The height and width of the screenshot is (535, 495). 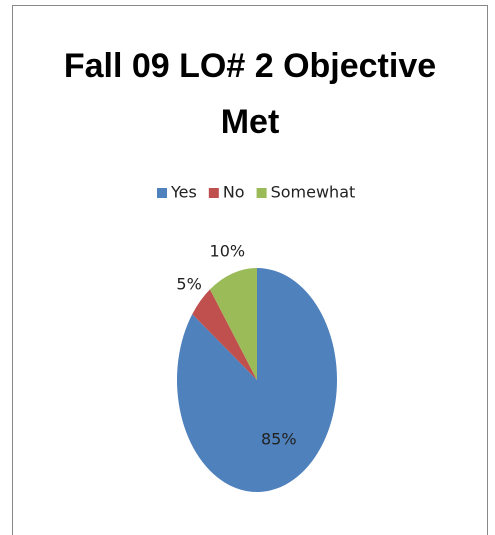 What do you see at coordinates (228, 251) in the screenshot?
I see `data-label: 10%` at bounding box center [228, 251].